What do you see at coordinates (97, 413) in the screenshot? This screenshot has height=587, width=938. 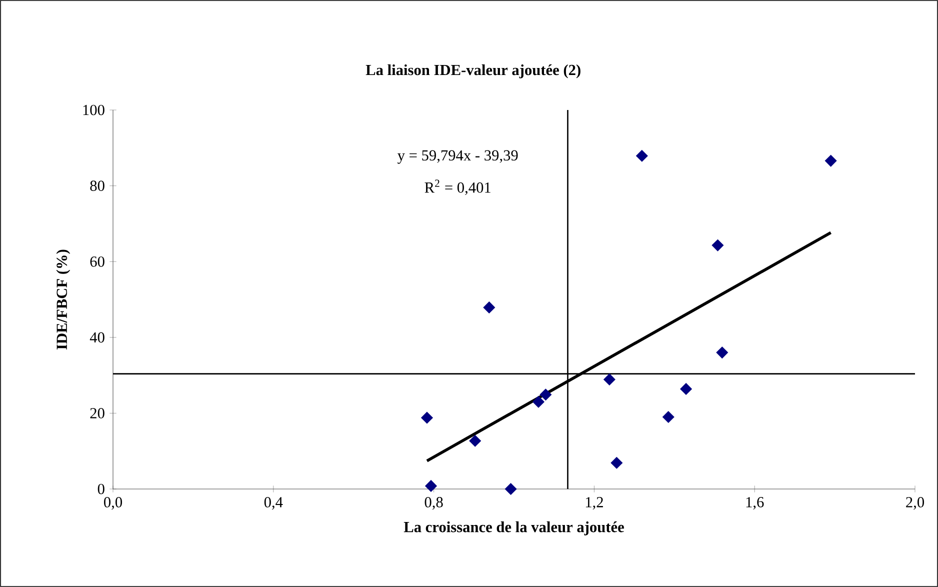 I see `y-tick-label: 20` at bounding box center [97, 413].